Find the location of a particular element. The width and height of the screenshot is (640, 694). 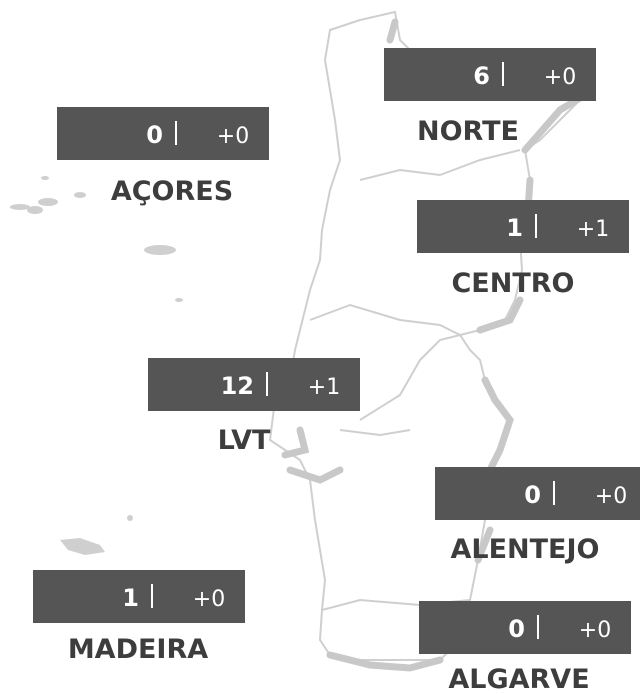

region: 0 +0 ALGARVE is located at coordinates (525, 647).